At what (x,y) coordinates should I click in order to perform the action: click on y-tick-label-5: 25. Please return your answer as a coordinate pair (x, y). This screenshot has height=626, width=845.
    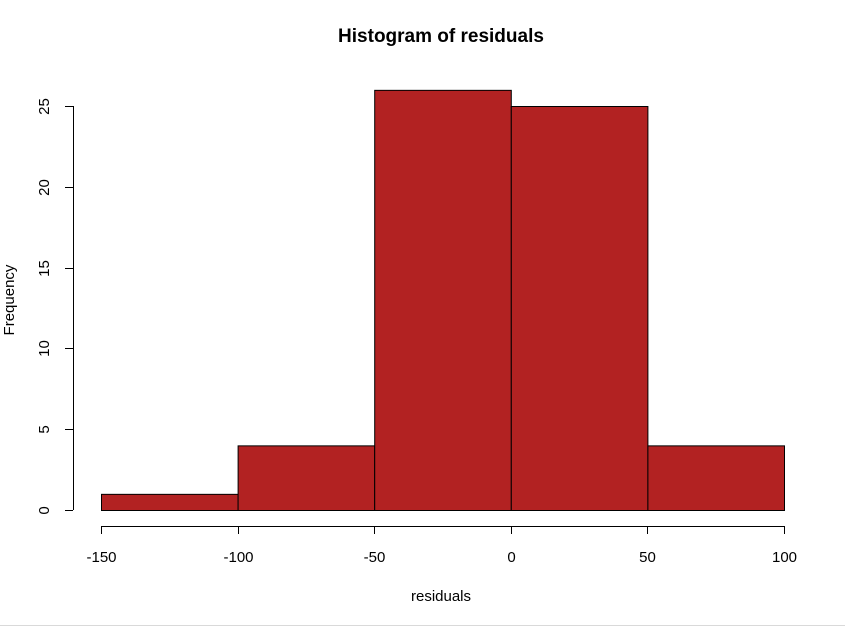
    Looking at the image, I should click on (44, 106).